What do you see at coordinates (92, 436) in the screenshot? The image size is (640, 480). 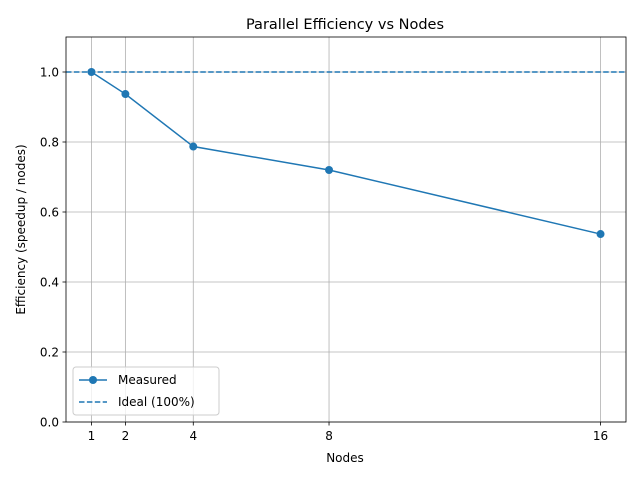 I see `x-tick-label: 1` at bounding box center [92, 436].